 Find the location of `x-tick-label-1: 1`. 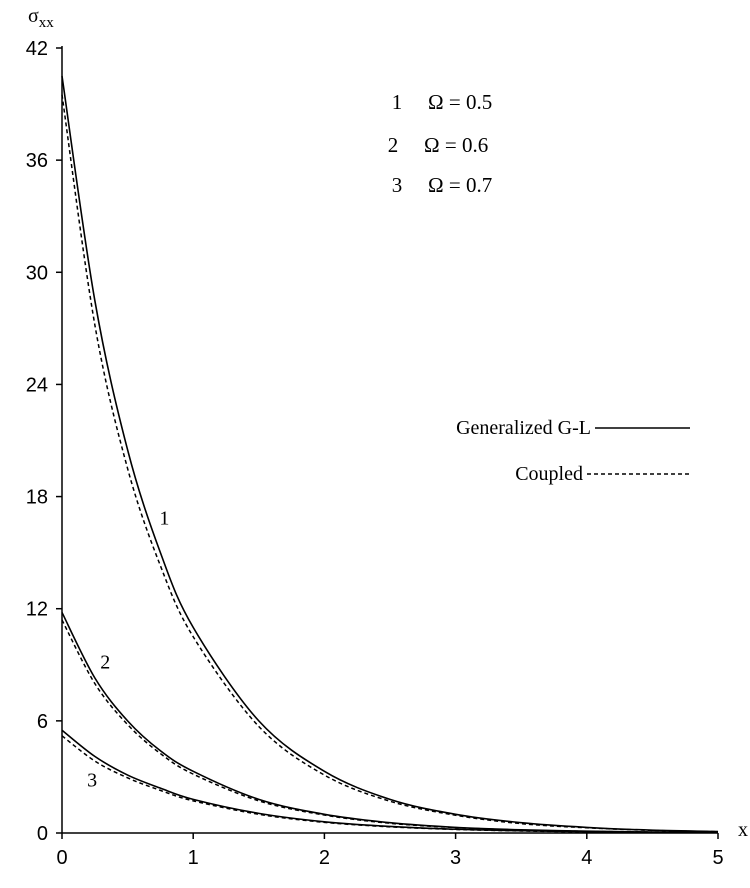

x-tick-label-1: 1 is located at coordinates (193, 858).